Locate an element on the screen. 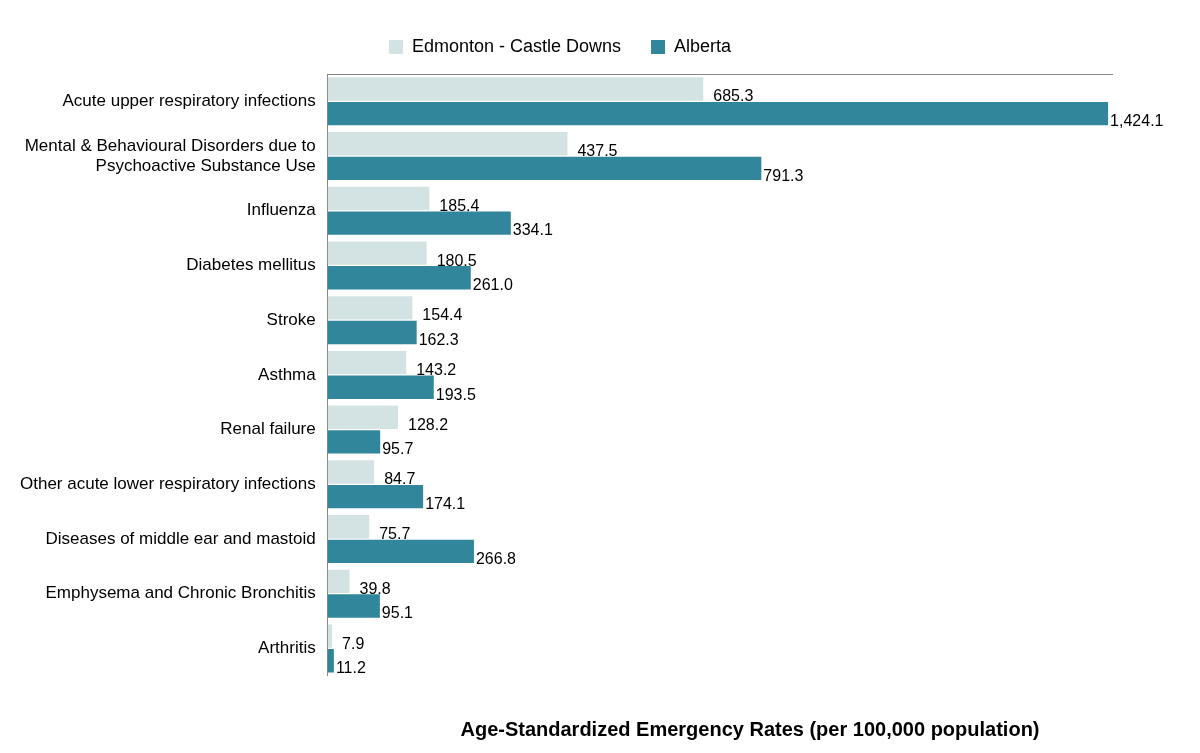 The image size is (1200, 753). data-label: 791.3 is located at coordinates (783, 175).